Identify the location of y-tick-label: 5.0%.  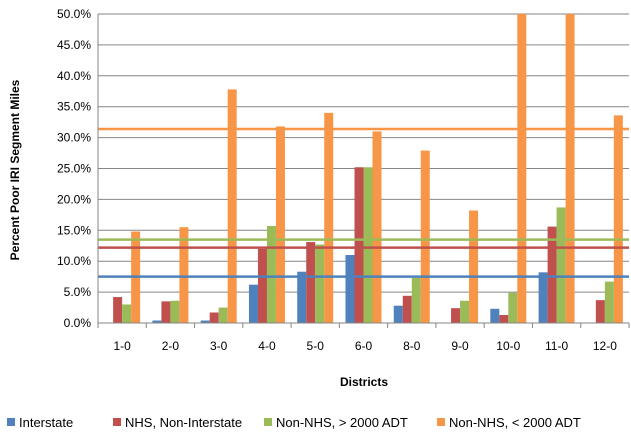
(78, 292).